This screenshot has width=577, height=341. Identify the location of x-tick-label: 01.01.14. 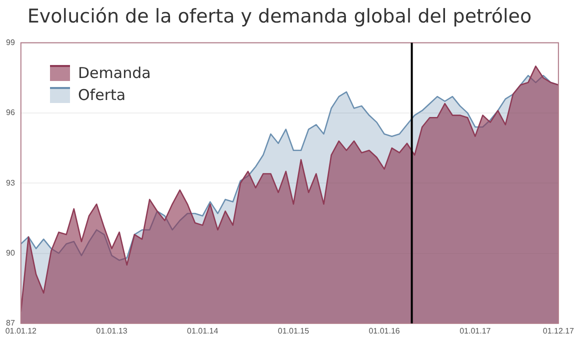
(203, 331).